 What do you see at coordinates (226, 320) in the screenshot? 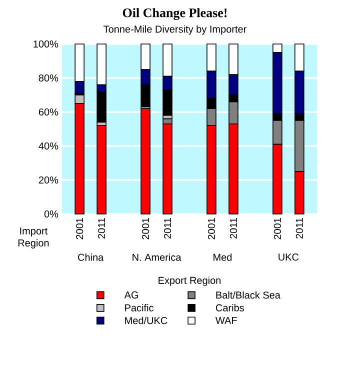
I see `legend-label: WAF` at bounding box center [226, 320].